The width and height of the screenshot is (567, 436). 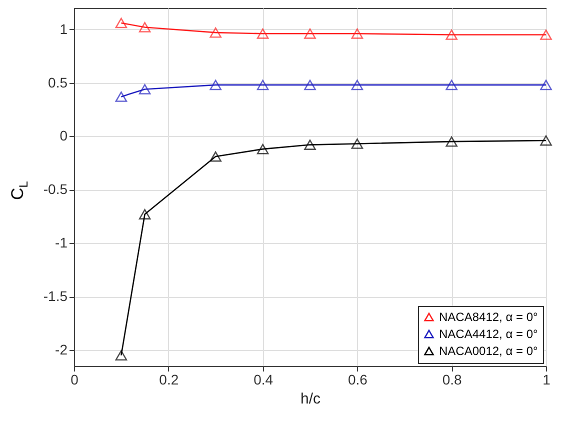 What do you see at coordinates (452, 380) in the screenshot?
I see `x-tick-label: 0.8` at bounding box center [452, 380].